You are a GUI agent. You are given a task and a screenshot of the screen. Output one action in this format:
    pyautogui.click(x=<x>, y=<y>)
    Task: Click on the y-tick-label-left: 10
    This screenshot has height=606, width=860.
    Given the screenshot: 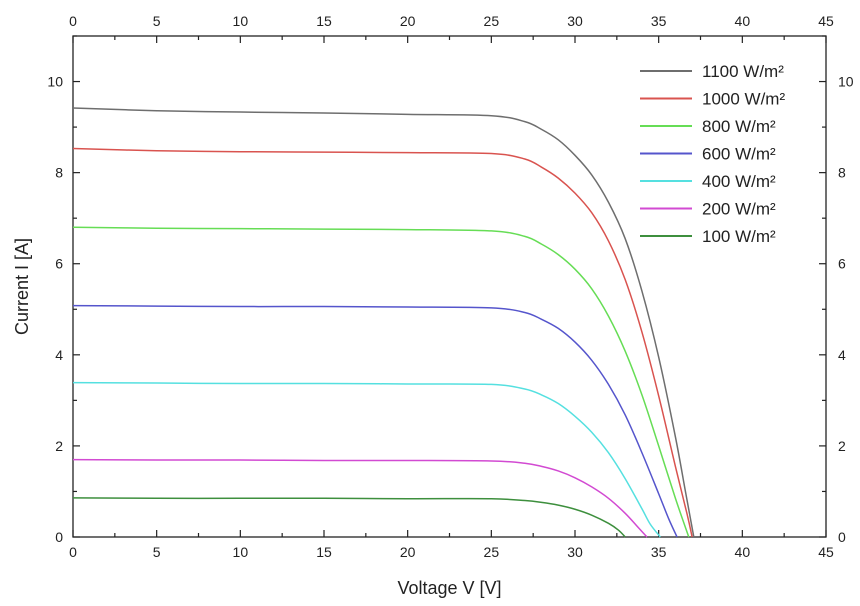 What is the action you would take?
    pyautogui.click(x=55, y=82)
    